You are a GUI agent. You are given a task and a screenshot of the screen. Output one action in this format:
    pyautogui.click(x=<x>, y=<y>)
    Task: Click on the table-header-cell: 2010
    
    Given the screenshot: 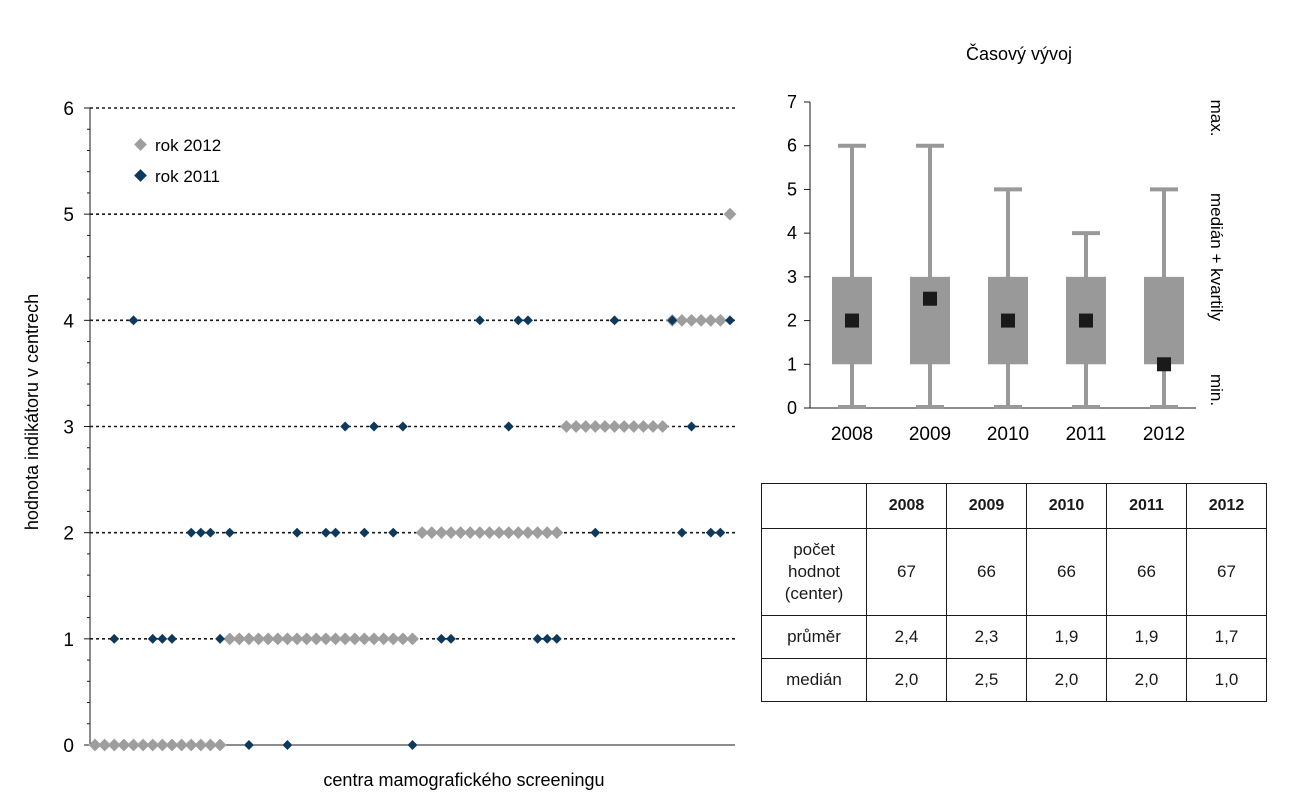 What is the action you would take?
    pyautogui.click(x=1066, y=506)
    